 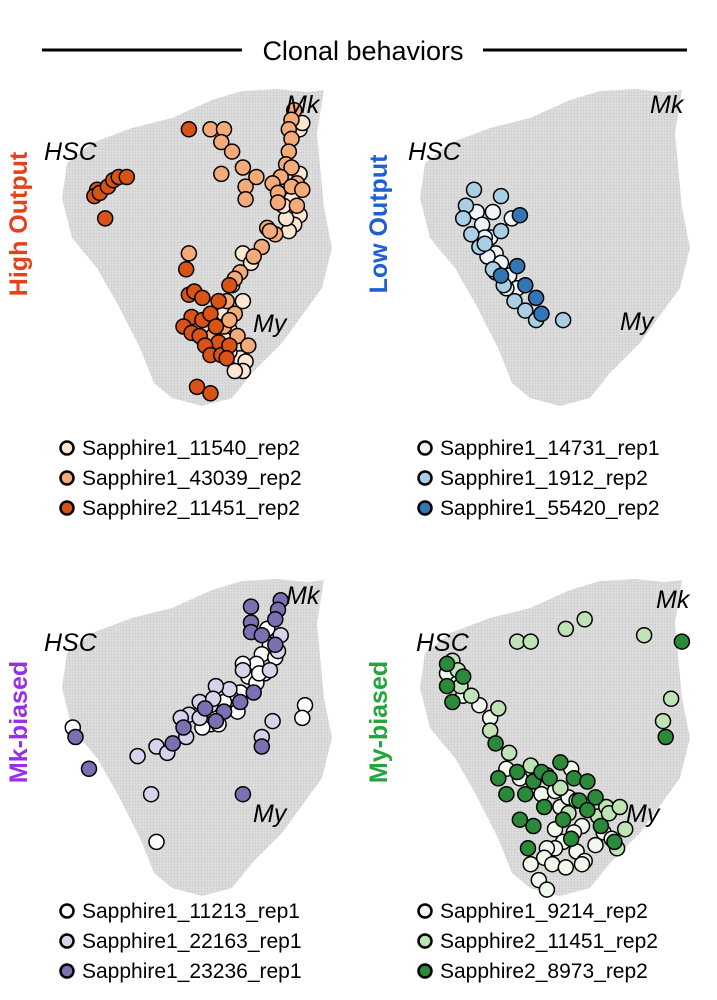 I want to click on legend-item: Sapphire2_8973_rep2, so click(x=532, y=971).